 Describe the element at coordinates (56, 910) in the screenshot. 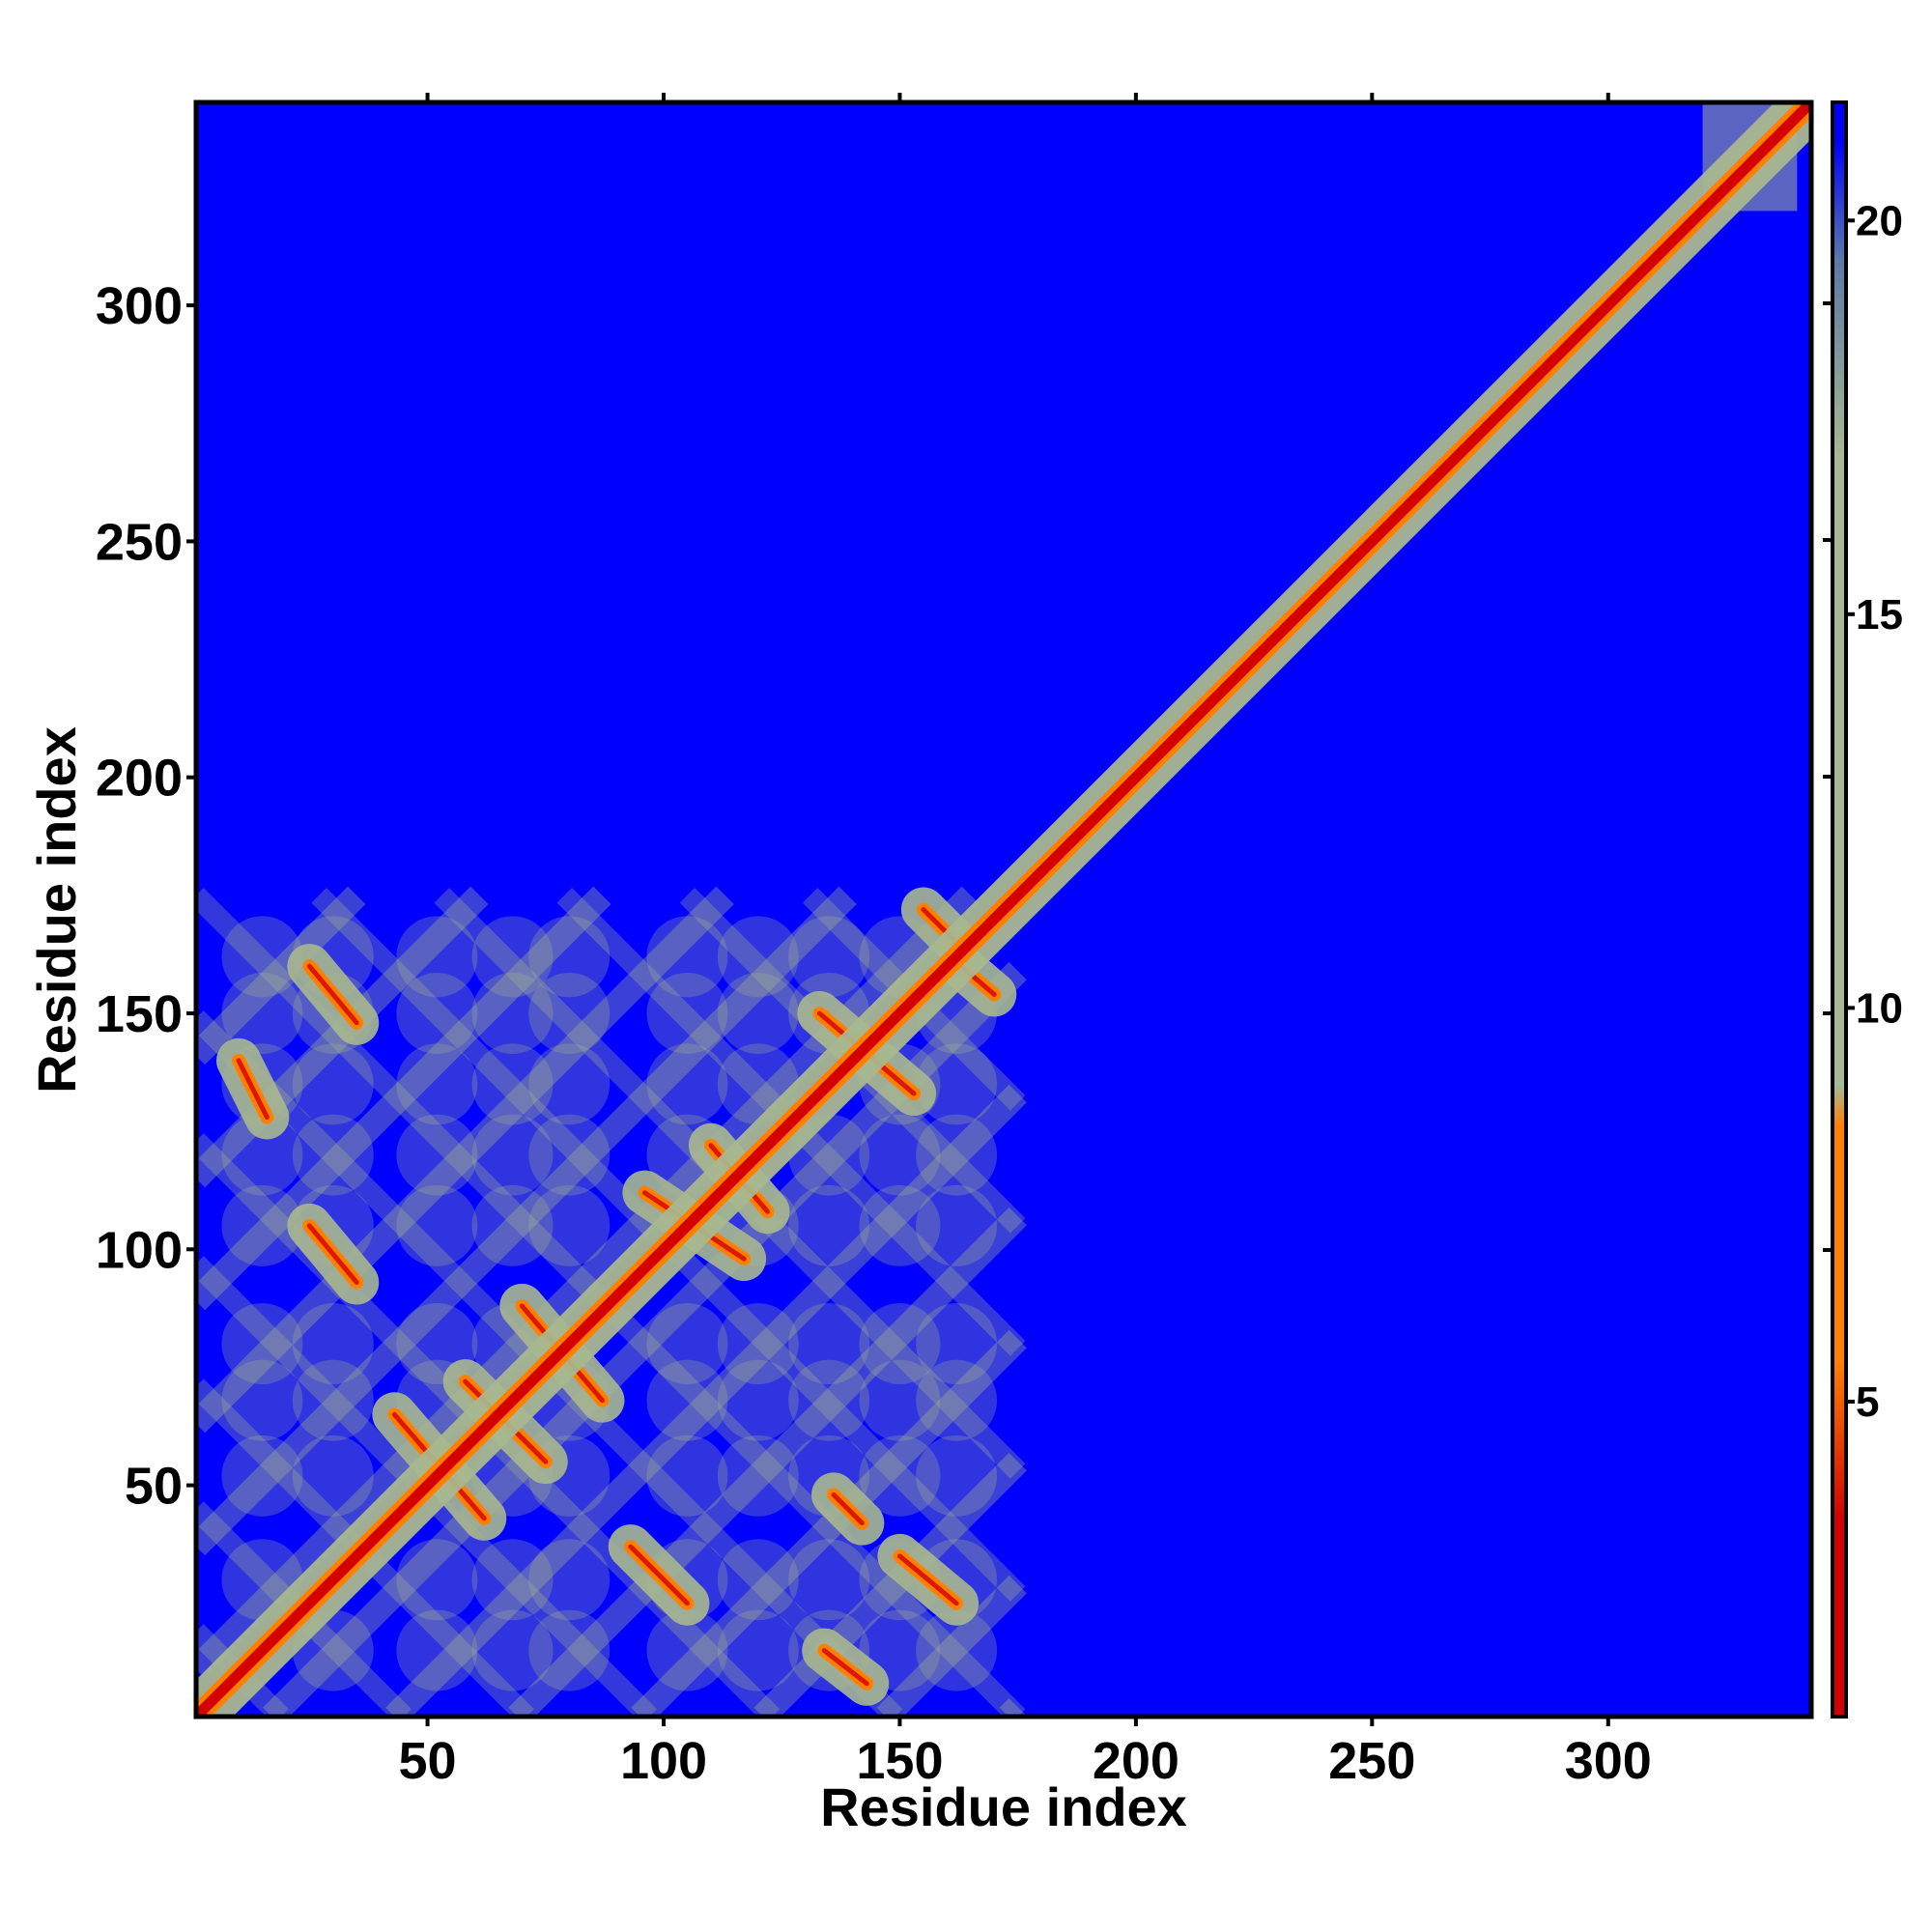

I see `y-axis-label: Residue index` at that location.